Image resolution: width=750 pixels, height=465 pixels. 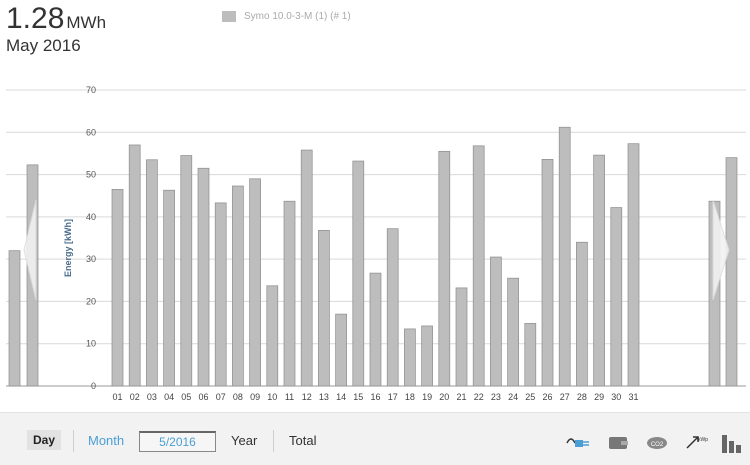 I want to click on prev-month-bar, so click(x=14, y=318).